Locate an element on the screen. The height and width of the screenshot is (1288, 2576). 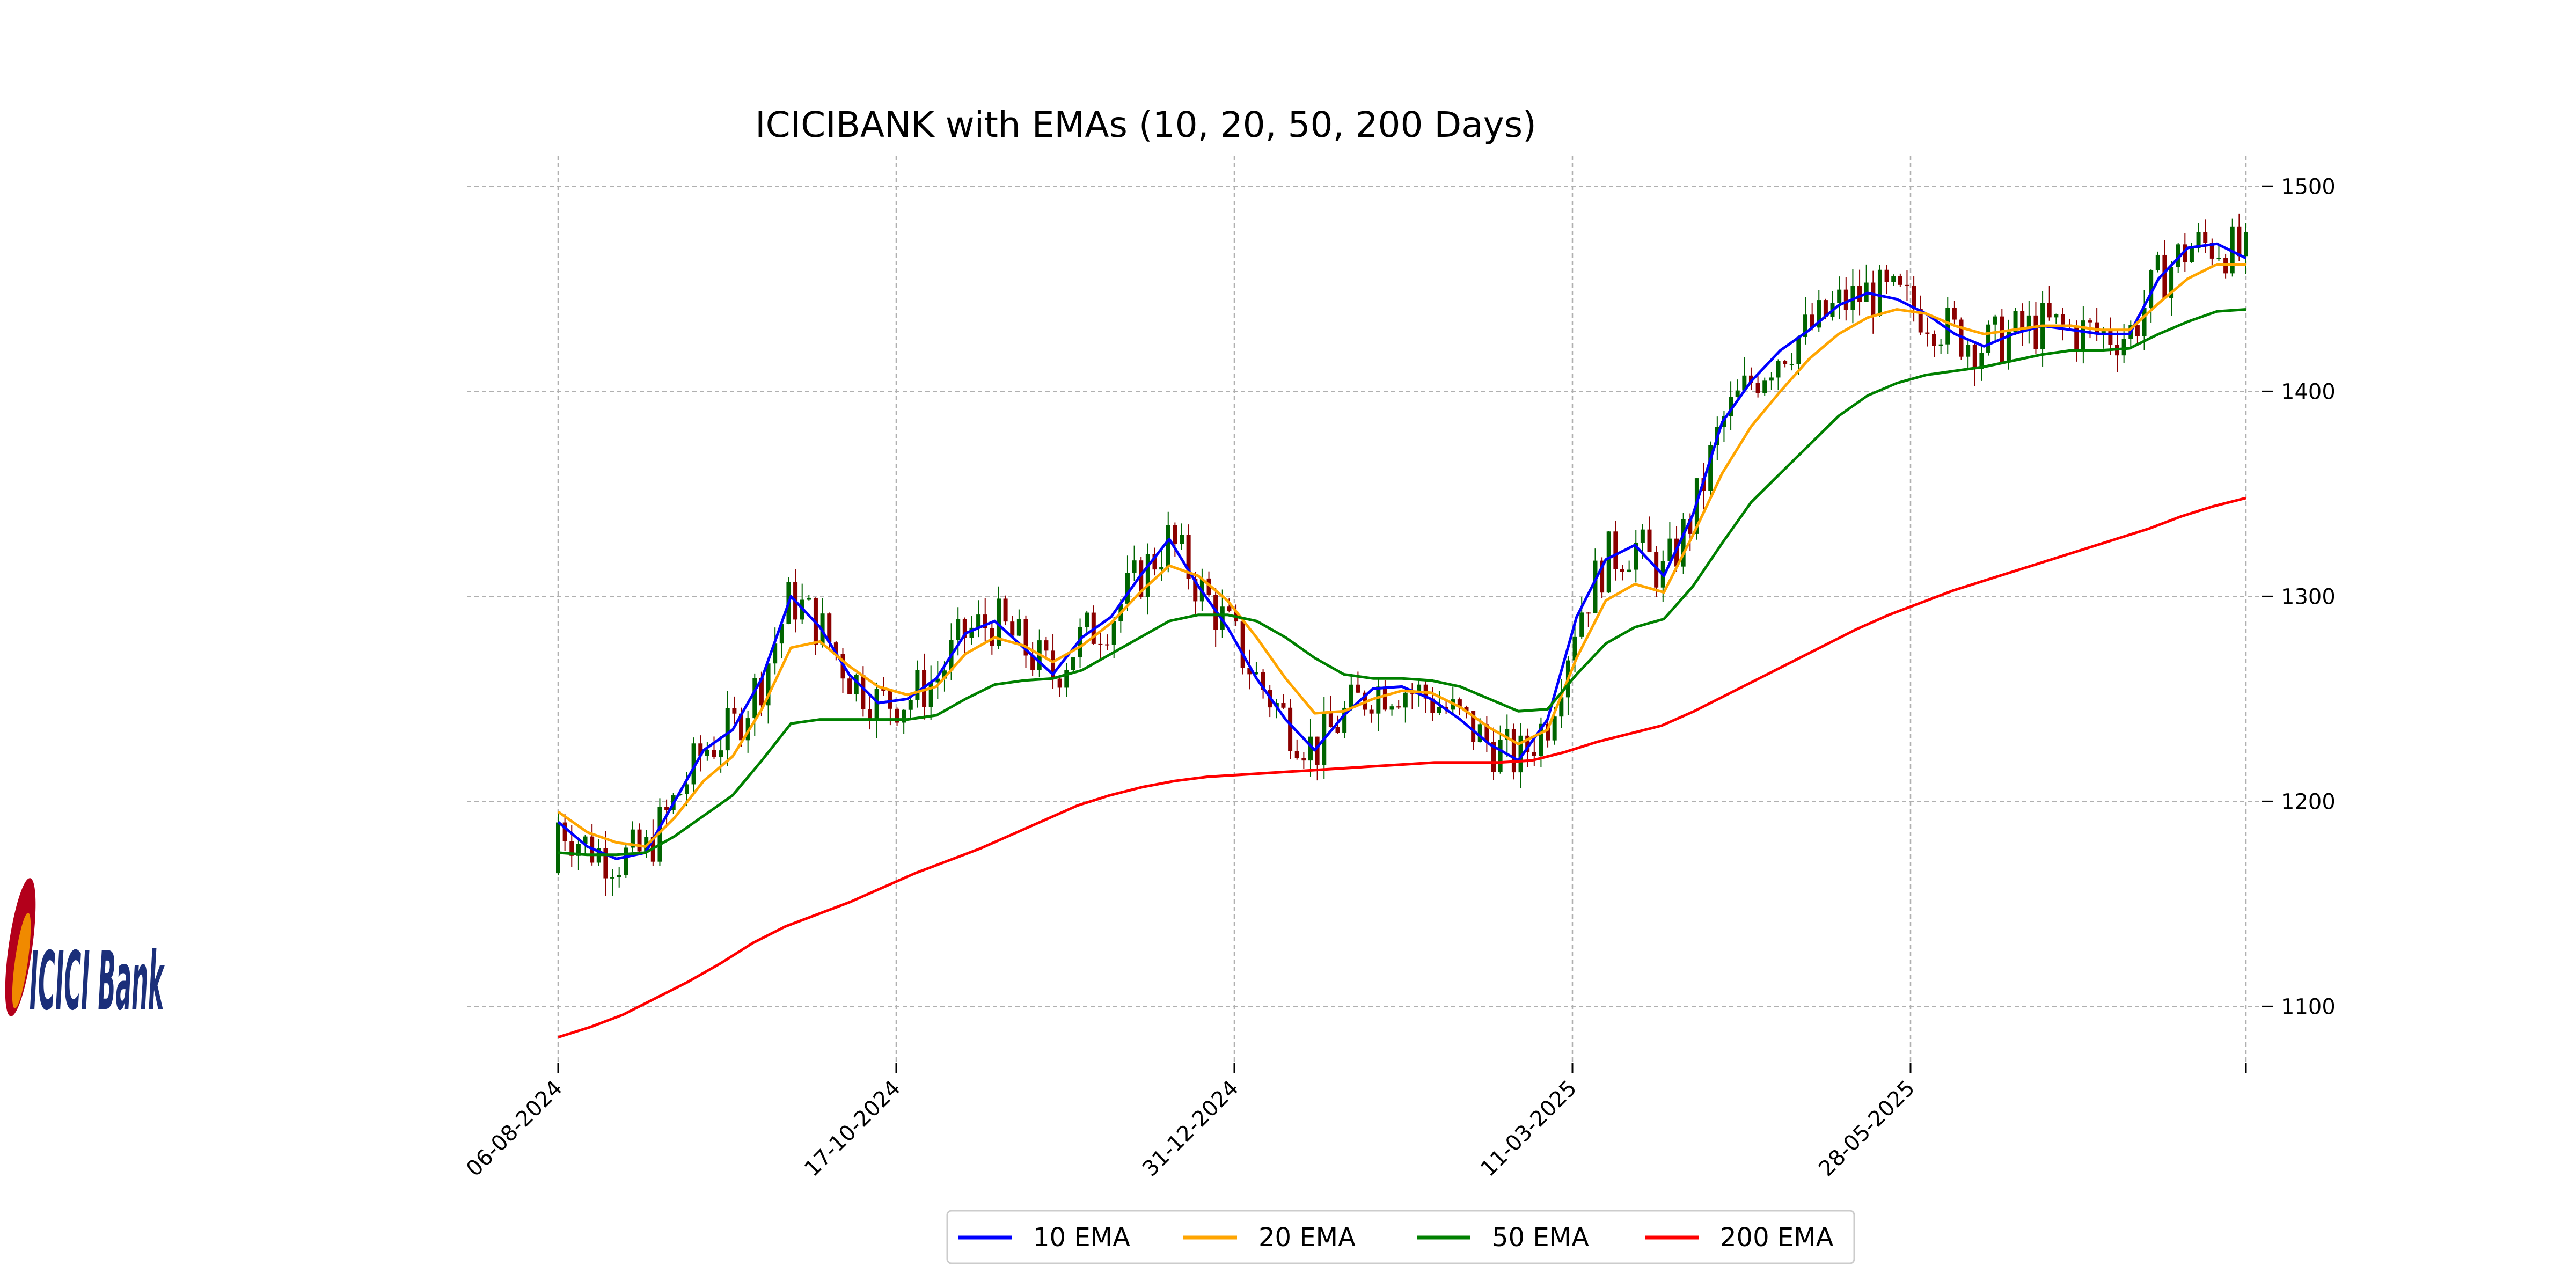
x-tick-label: 17-10-2024 is located at coordinates (852, 1129).